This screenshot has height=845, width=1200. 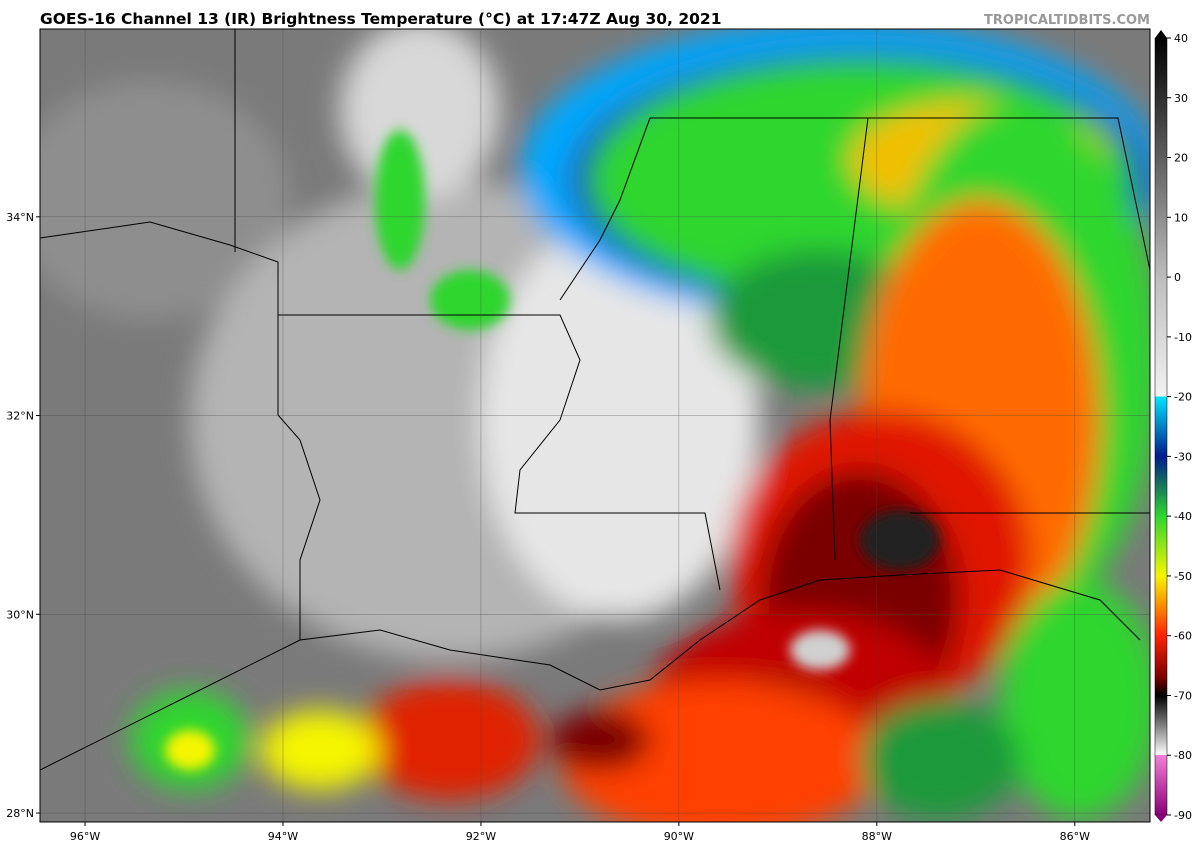 I want to click on colorbar, so click(x=1161, y=426).